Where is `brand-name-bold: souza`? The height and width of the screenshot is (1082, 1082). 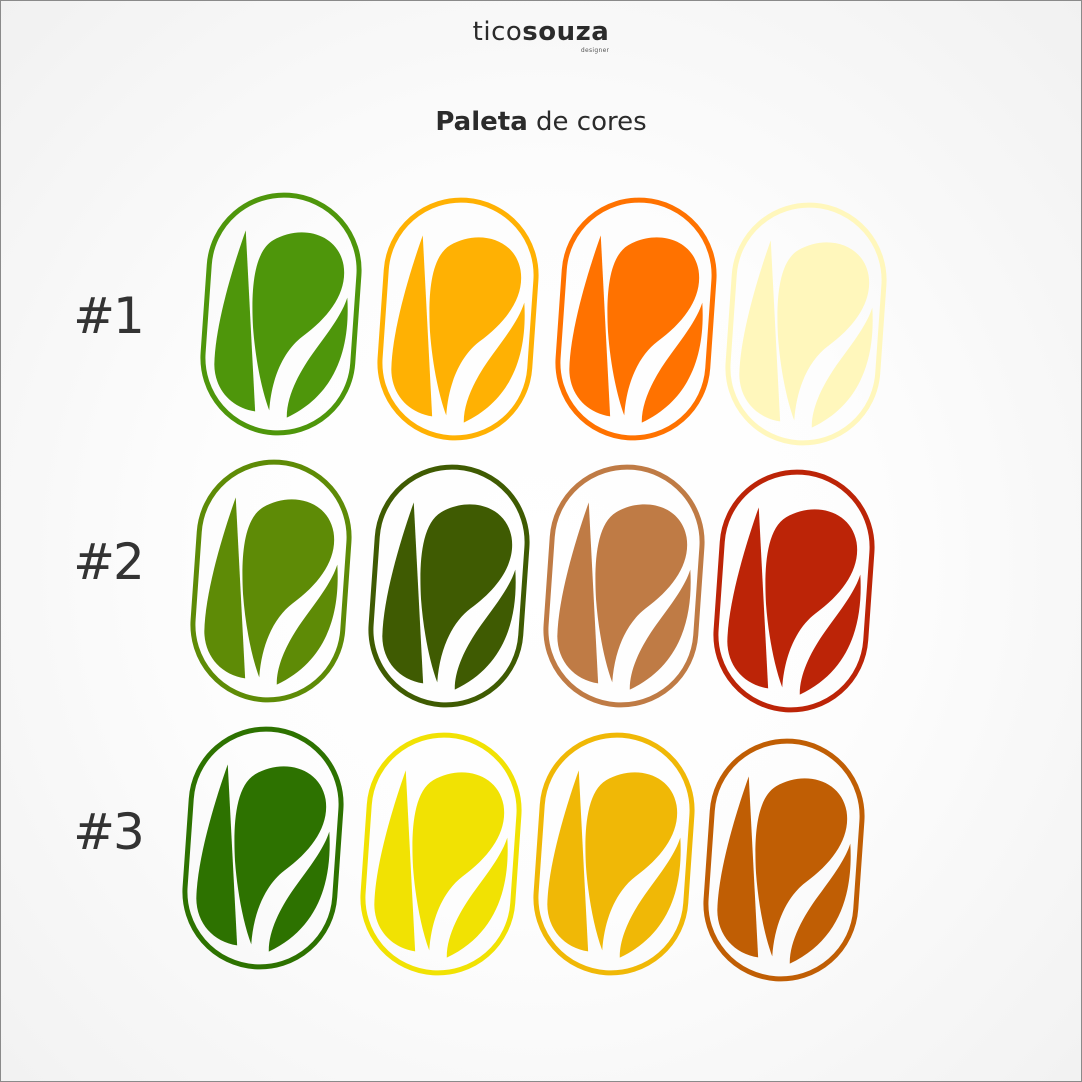
brand-name-bold: souza is located at coordinates (566, 32).